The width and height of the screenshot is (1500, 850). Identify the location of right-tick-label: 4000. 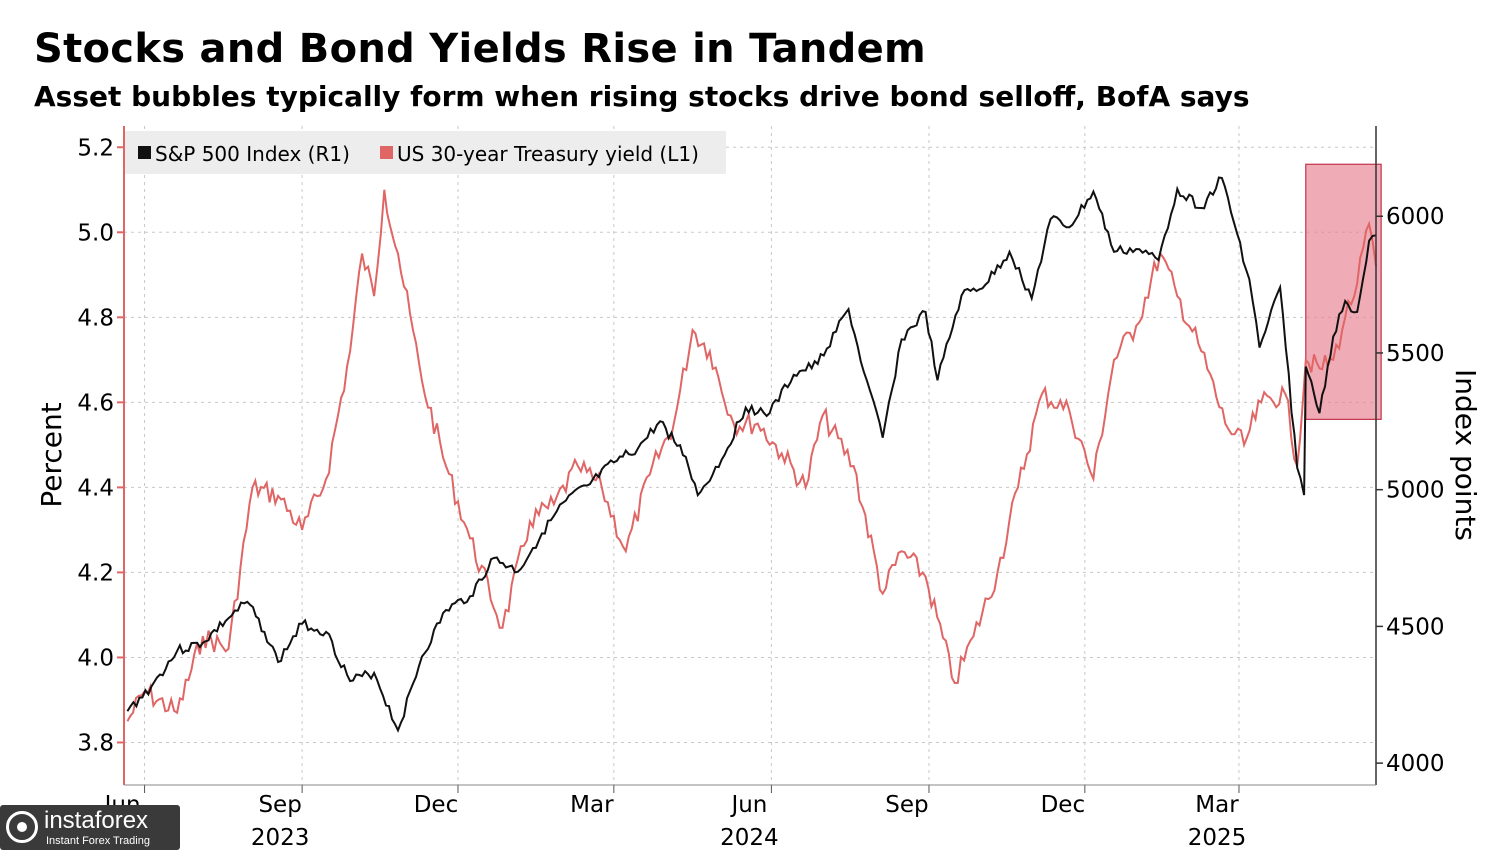
(1415, 764).